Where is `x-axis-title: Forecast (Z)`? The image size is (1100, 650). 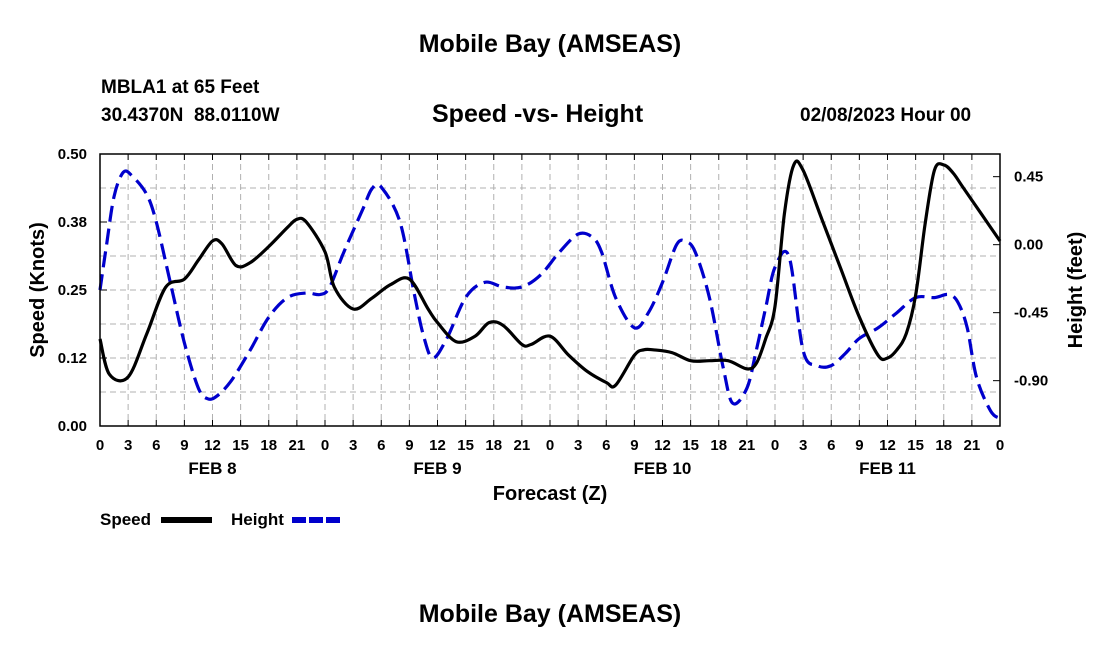 x-axis-title: Forecast (Z) is located at coordinates (550, 494).